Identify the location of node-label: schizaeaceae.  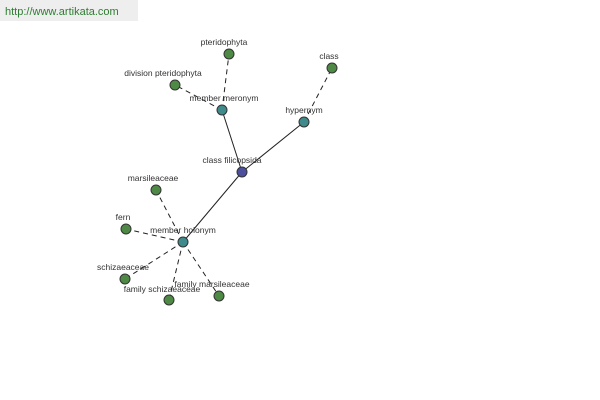
(123, 267).